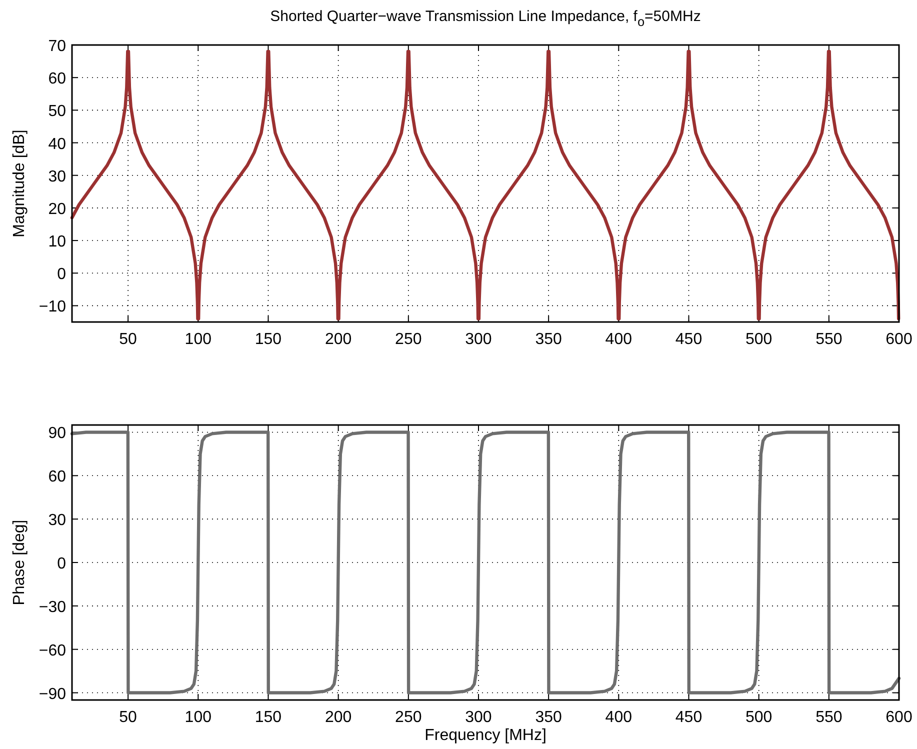 The height and width of the screenshot is (749, 917). What do you see at coordinates (57, 209) in the screenshot?
I see `y-tick-label: 20` at bounding box center [57, 209].